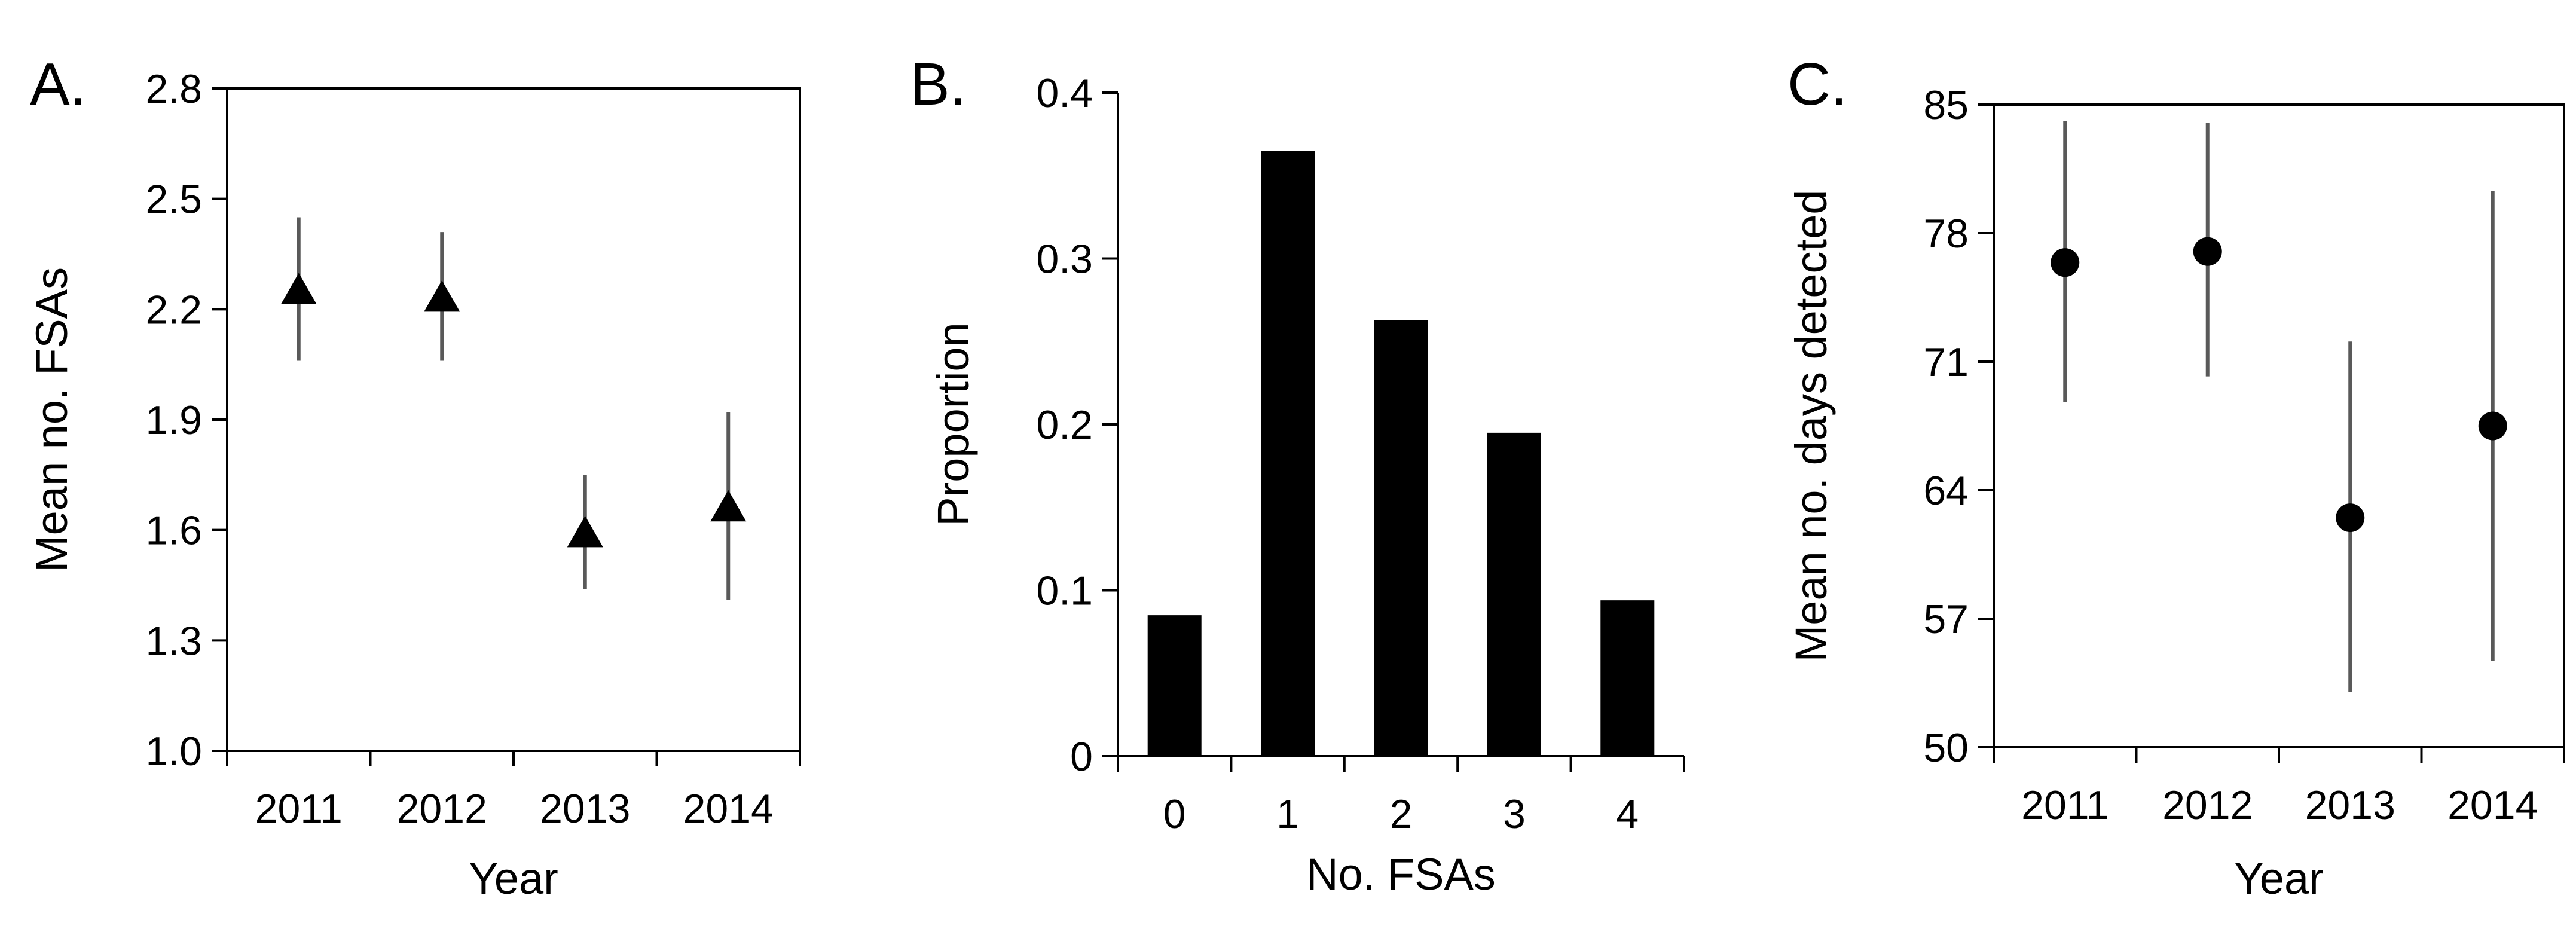 The image size is (2576, 929). Describe the element at coordinates (173, 309) in the screenshot. I see `y-tick-label: 2.2` at that location.